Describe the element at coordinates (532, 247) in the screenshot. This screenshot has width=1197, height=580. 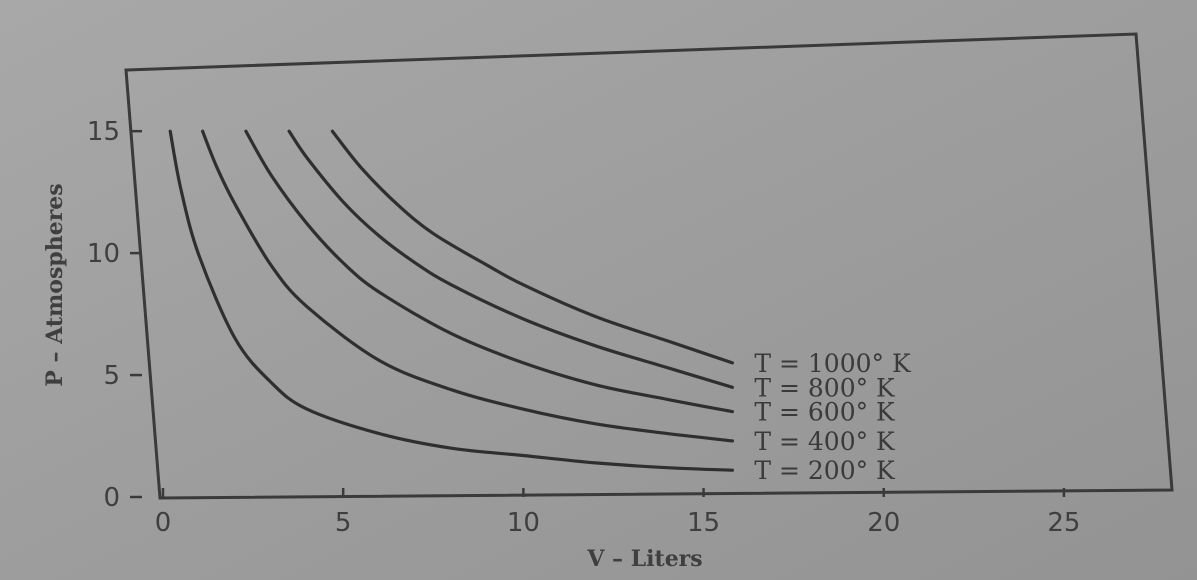
I see `isotherm-curve` at that location.